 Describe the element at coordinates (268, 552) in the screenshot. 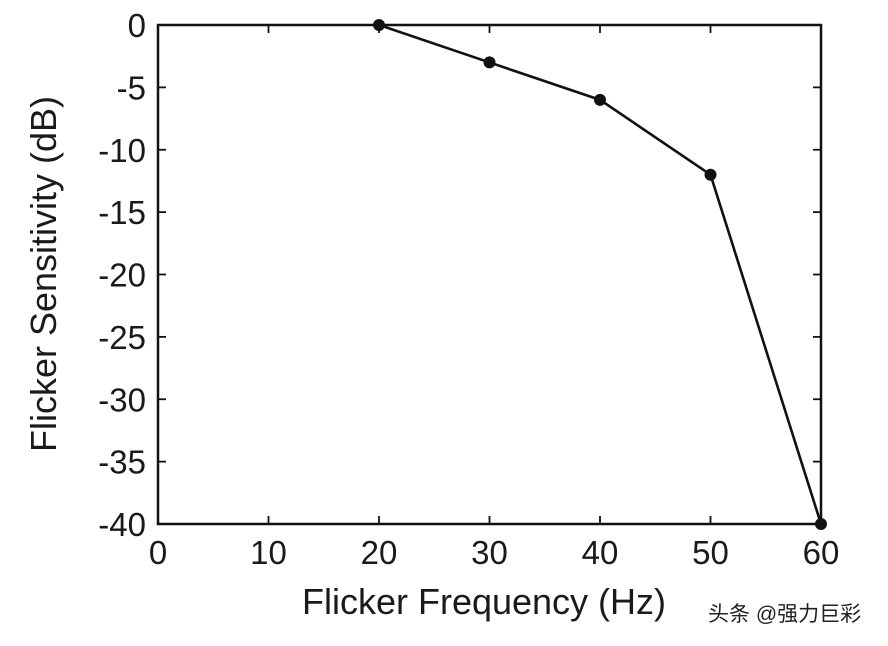

I see `x-tick-label: 10` at that location.